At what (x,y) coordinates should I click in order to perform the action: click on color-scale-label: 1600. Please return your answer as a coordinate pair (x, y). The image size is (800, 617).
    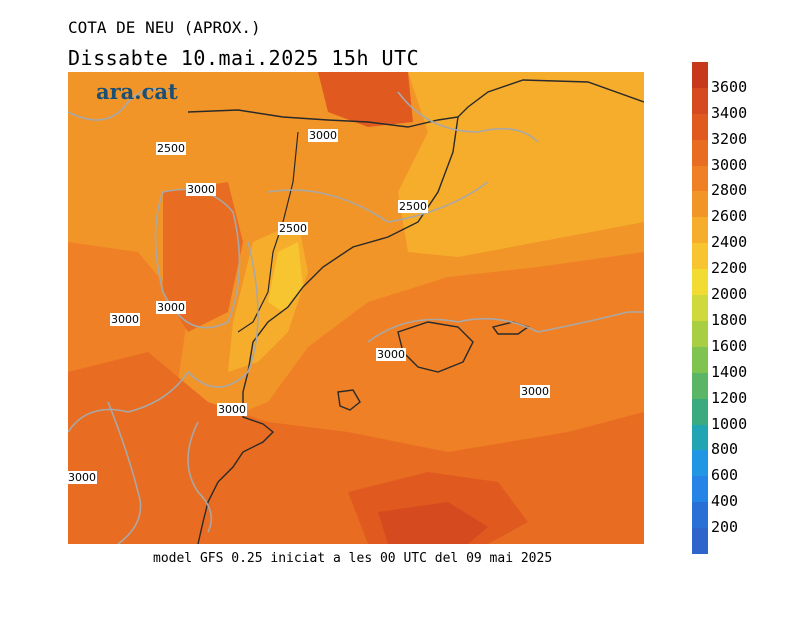
    Looking at the image, I should click on (729, 345).